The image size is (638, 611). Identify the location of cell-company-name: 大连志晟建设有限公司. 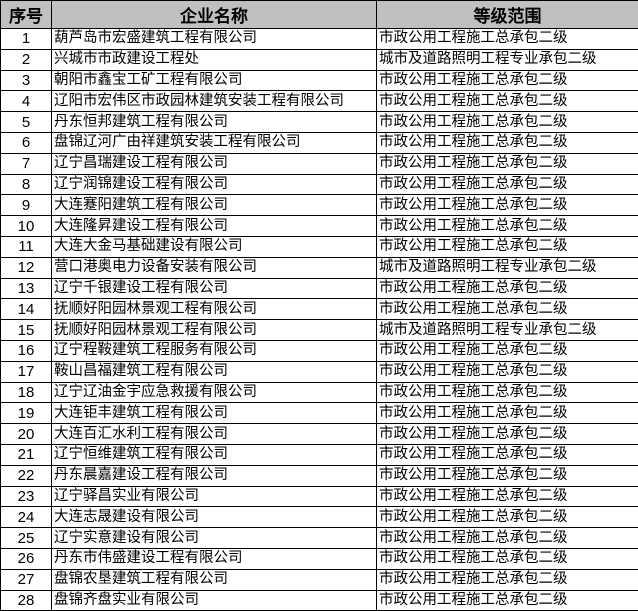
(214, 517).